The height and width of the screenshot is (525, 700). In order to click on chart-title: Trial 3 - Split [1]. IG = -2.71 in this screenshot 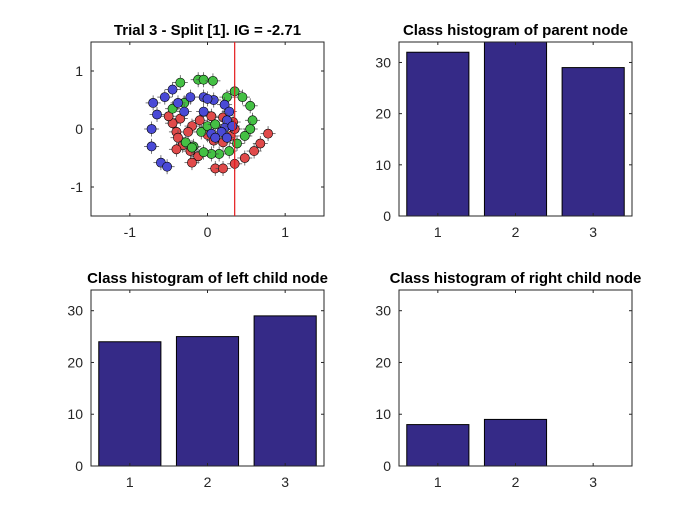, I will do `click(207, 30)`.